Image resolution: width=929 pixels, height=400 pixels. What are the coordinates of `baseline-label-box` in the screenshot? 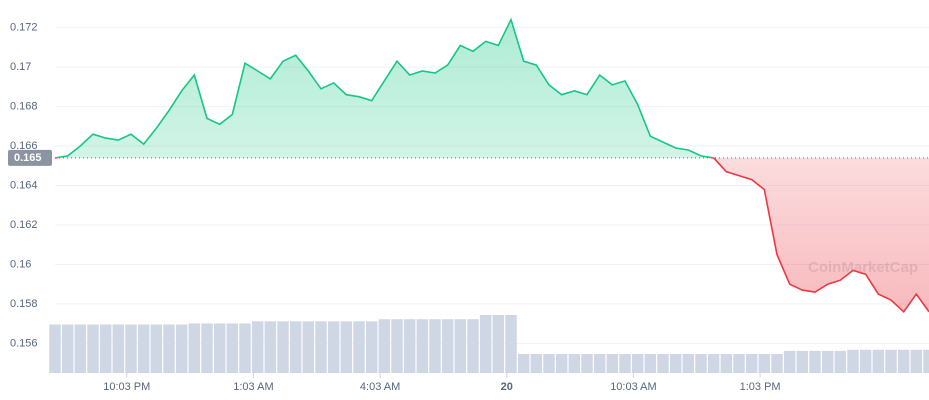 It's located at (30, 157).